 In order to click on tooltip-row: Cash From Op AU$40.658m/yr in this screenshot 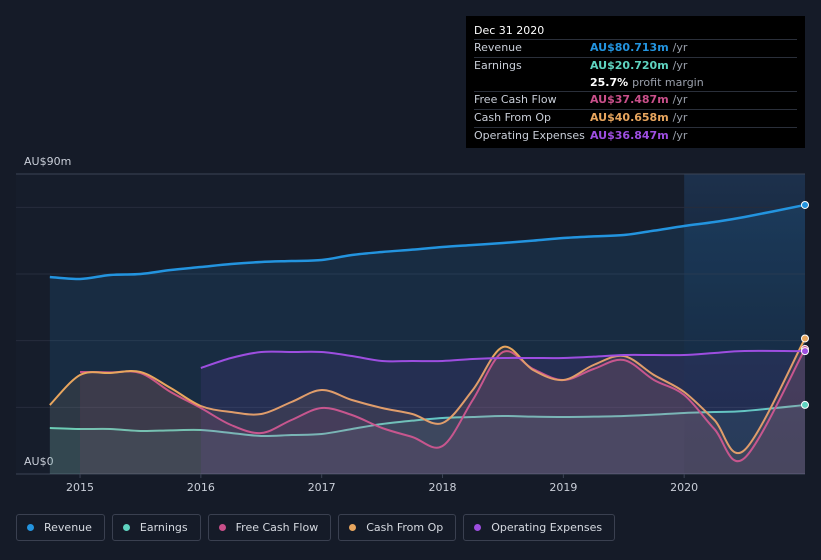, I will do `click(635, 118)`.